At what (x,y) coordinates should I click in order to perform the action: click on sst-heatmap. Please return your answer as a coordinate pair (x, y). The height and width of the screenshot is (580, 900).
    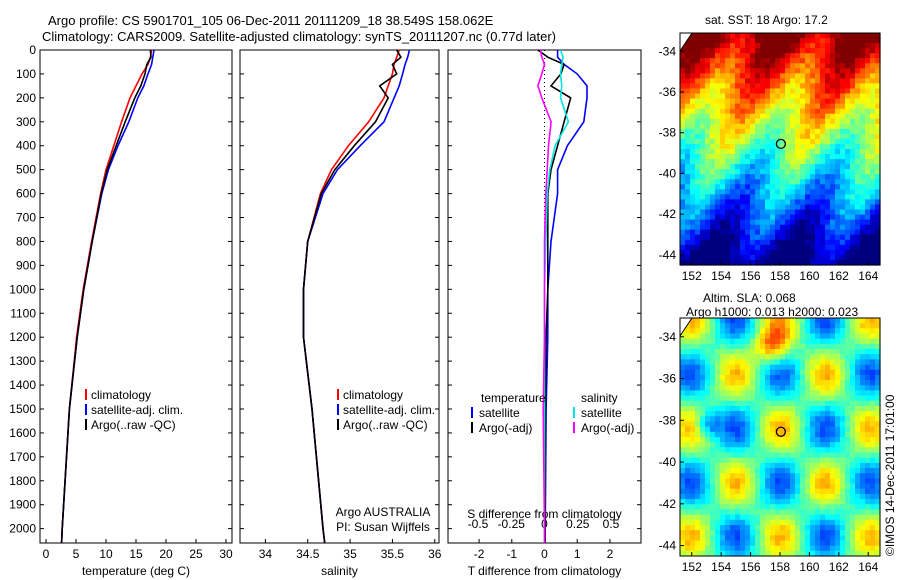
    Looking at the image, I should click on (780, 149).